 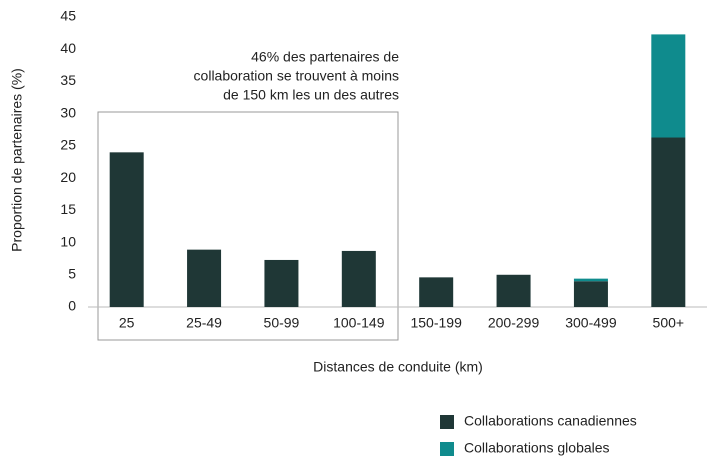 What do you see at coordinates (68, 209) in the screenshot?
I see `y-tick-label: 15` at bounding box center [68, 209].